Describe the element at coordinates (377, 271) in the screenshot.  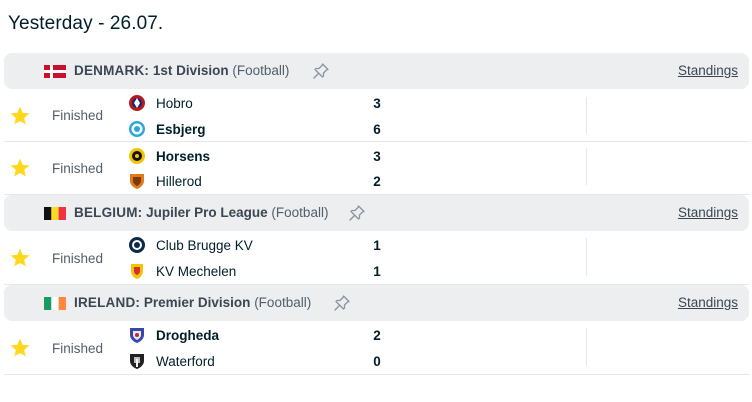
I see `away-score: 1` at that location.